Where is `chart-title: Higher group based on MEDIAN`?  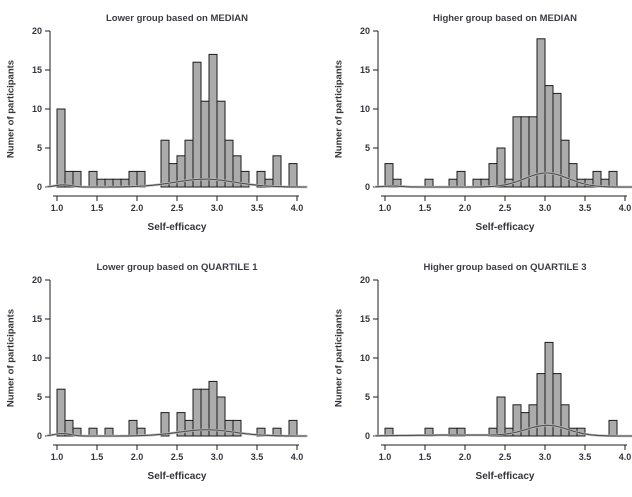
chart-title: Higher group based on MEDIAN is located at coordinates (505, 18).